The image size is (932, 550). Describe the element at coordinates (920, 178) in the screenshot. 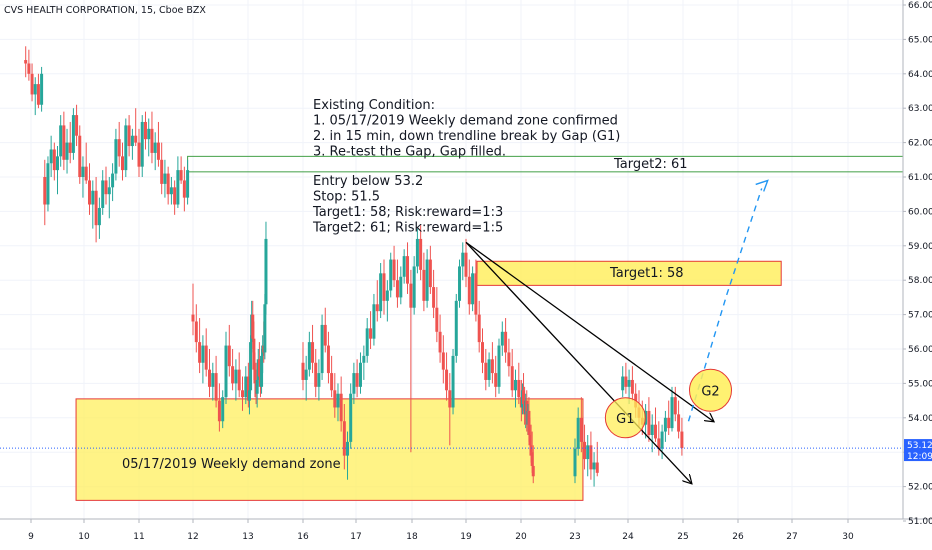

I see `y-tick-label: 61.00` at that location.